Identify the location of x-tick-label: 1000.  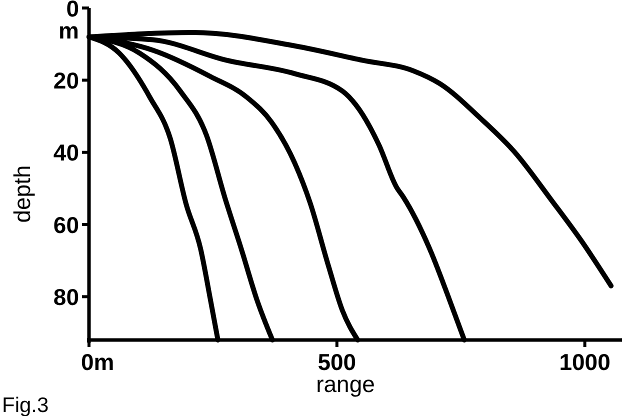
(584, 362).